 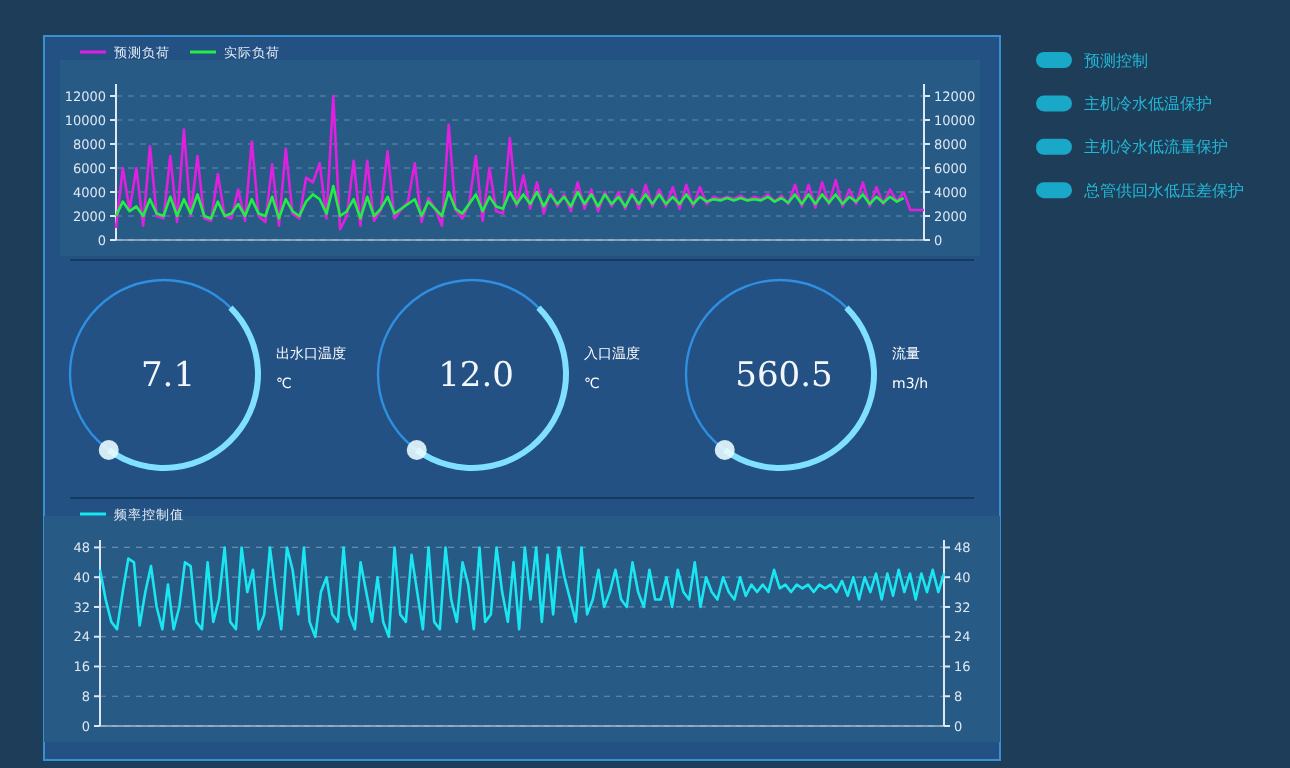 I want to click on category-label: 预测控制, so click(x=1116, y=60).